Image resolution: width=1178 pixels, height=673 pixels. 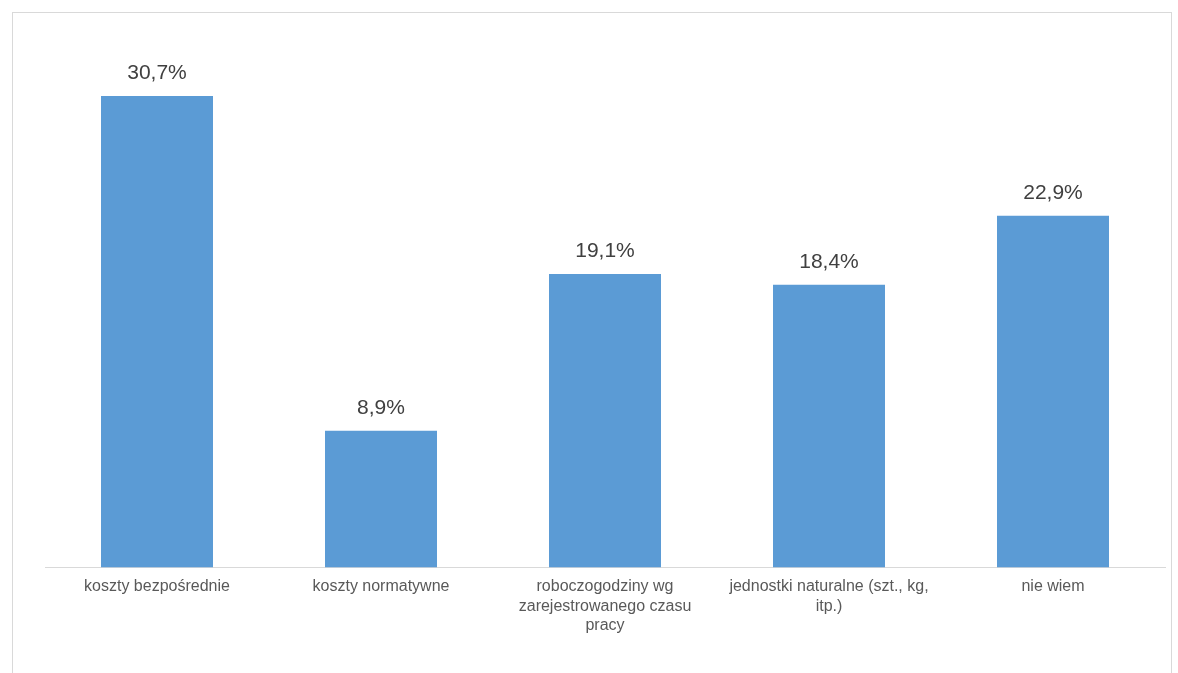 What do you see at coordinates (381, 586) in the screenshot?
I see `x-tick-label: koszty normatywne` at bounding box center [381, 586].